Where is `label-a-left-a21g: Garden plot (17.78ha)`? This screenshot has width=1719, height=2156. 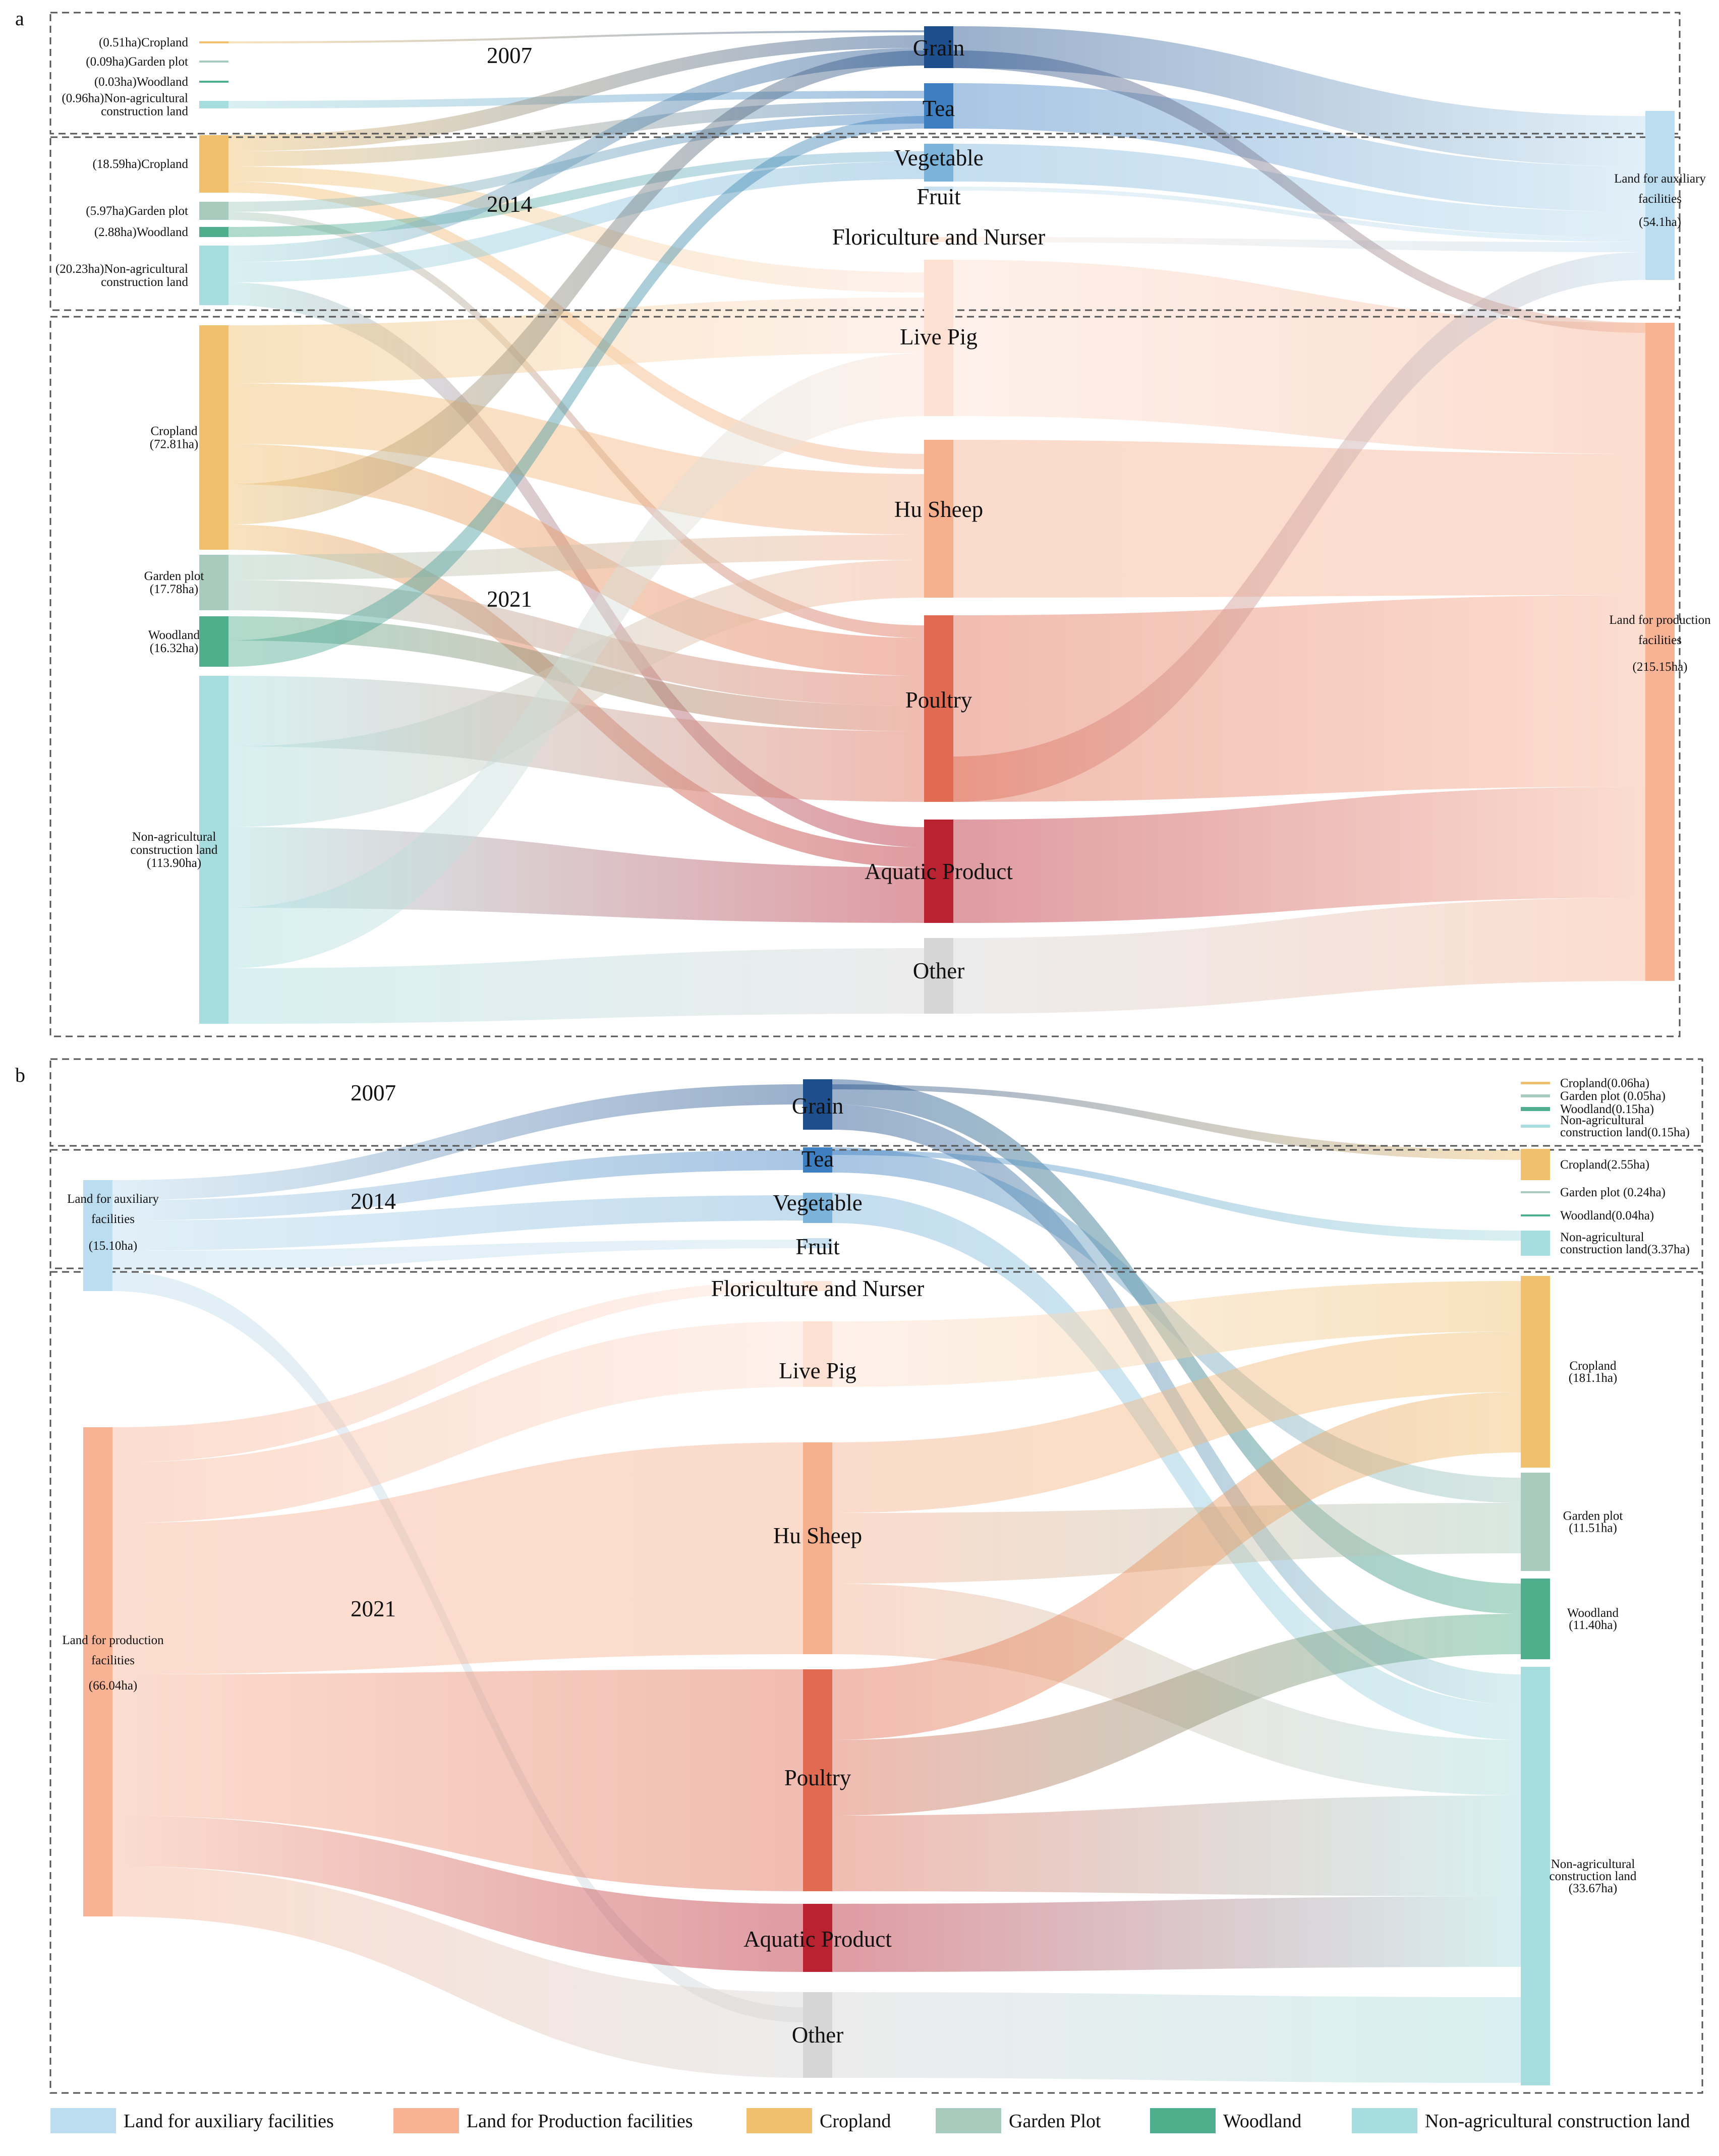 label-a-left-a21g: Garden plot (17.78ha) is located at coordinates (174, 582).